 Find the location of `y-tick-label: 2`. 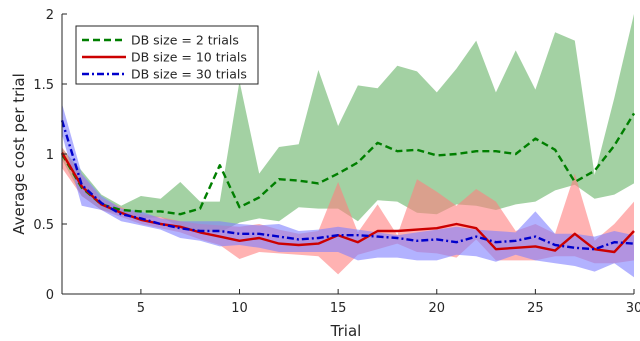

y-tick-label: 2 is located at coordinates (50, 15).